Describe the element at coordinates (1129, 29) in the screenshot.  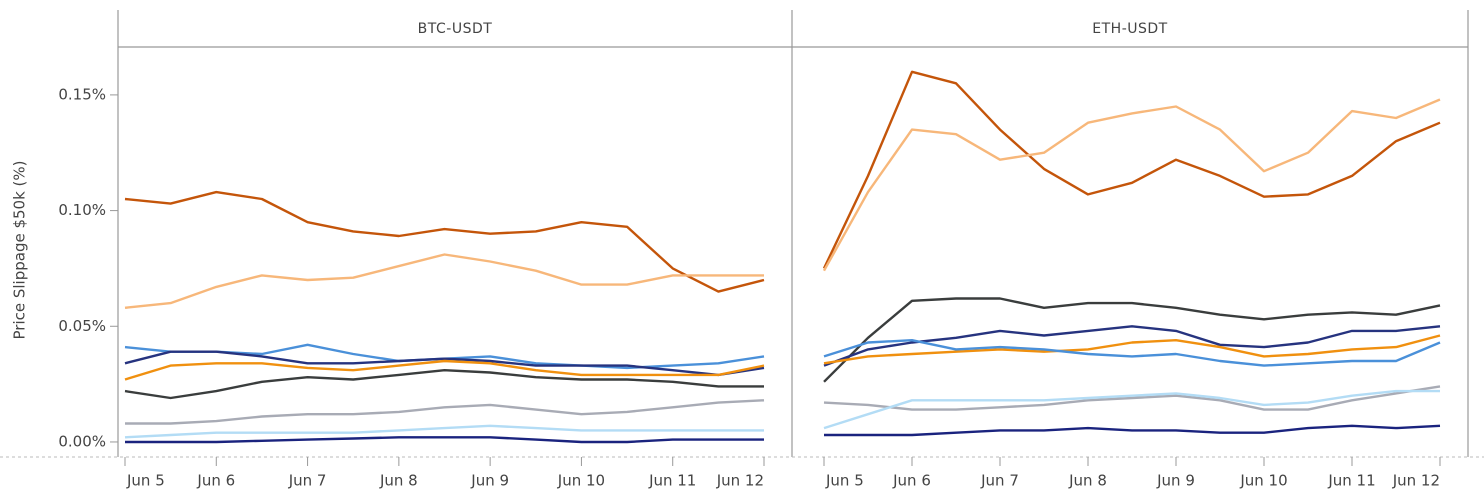
I see `panel-title: ETH-USDT` at that location.